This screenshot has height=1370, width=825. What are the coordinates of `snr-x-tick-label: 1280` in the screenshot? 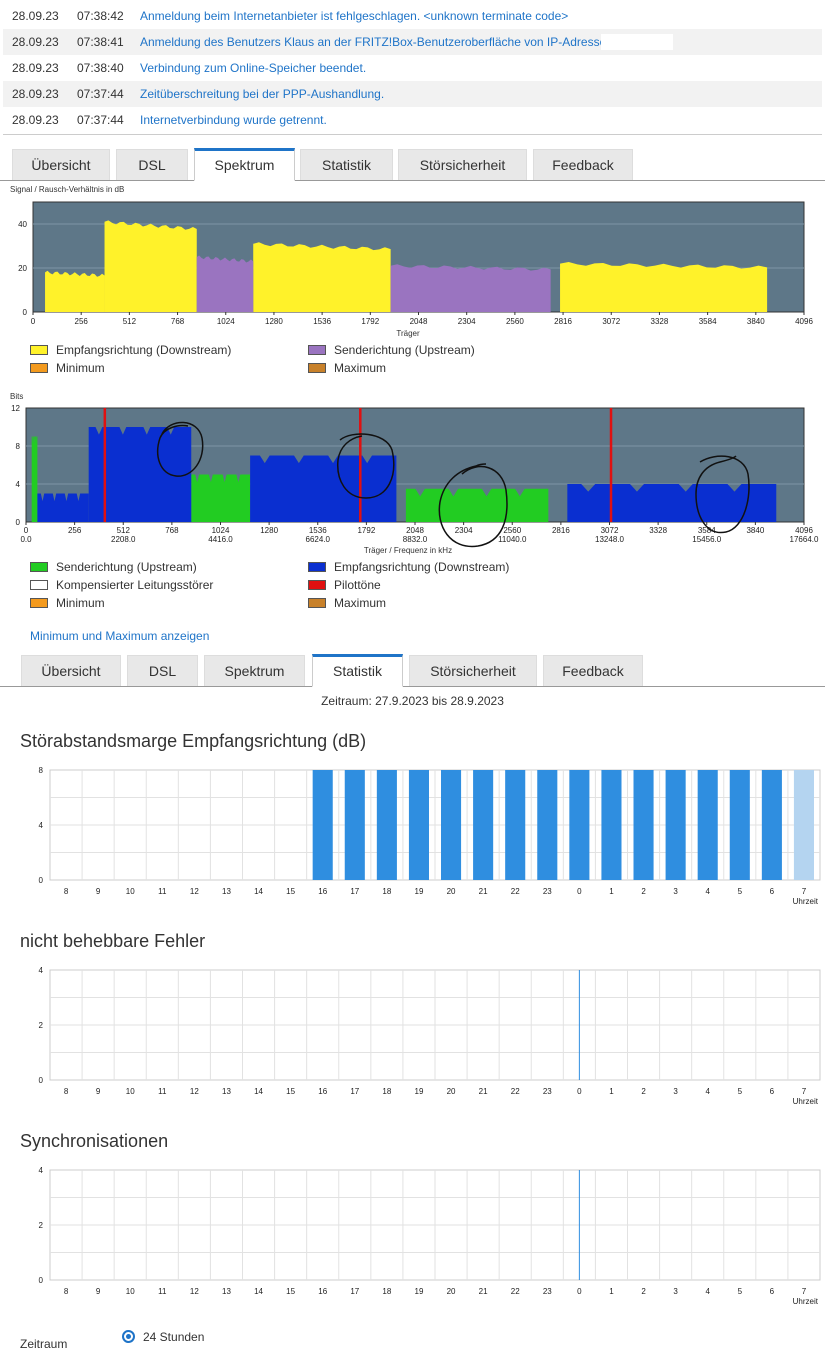 It's located at (274, 321).